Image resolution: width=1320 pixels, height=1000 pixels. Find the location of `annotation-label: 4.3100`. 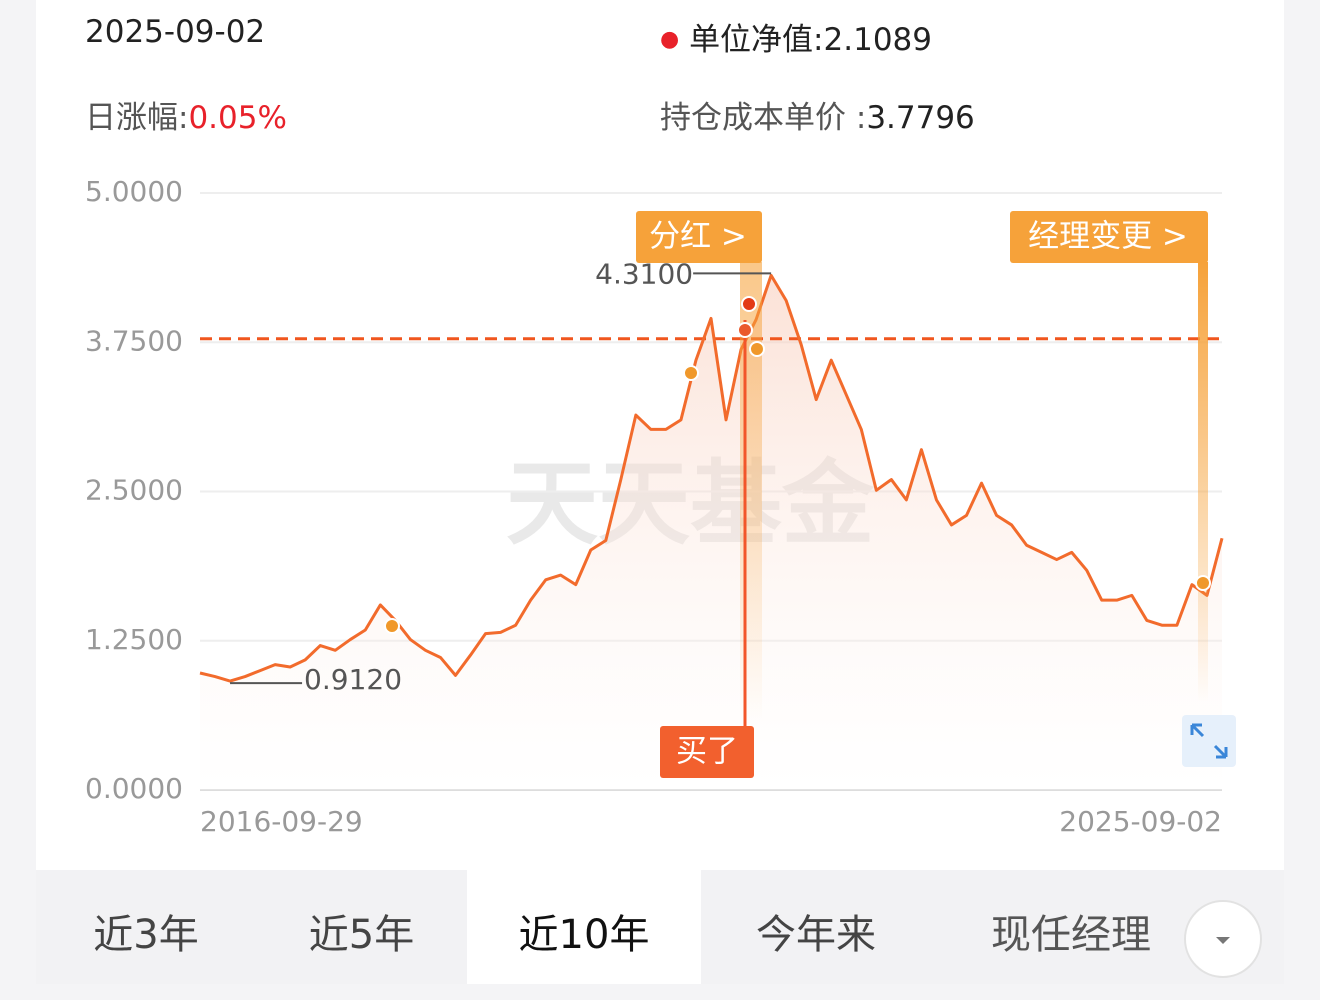

annotation-label: 4.3100 is located at coordinates (644, 273).